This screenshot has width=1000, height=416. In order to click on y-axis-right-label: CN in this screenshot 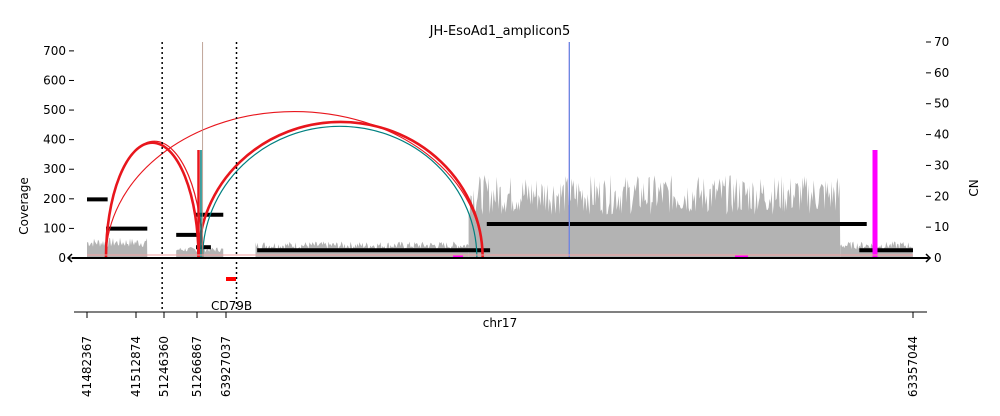, I will do `click(974, 187)`.